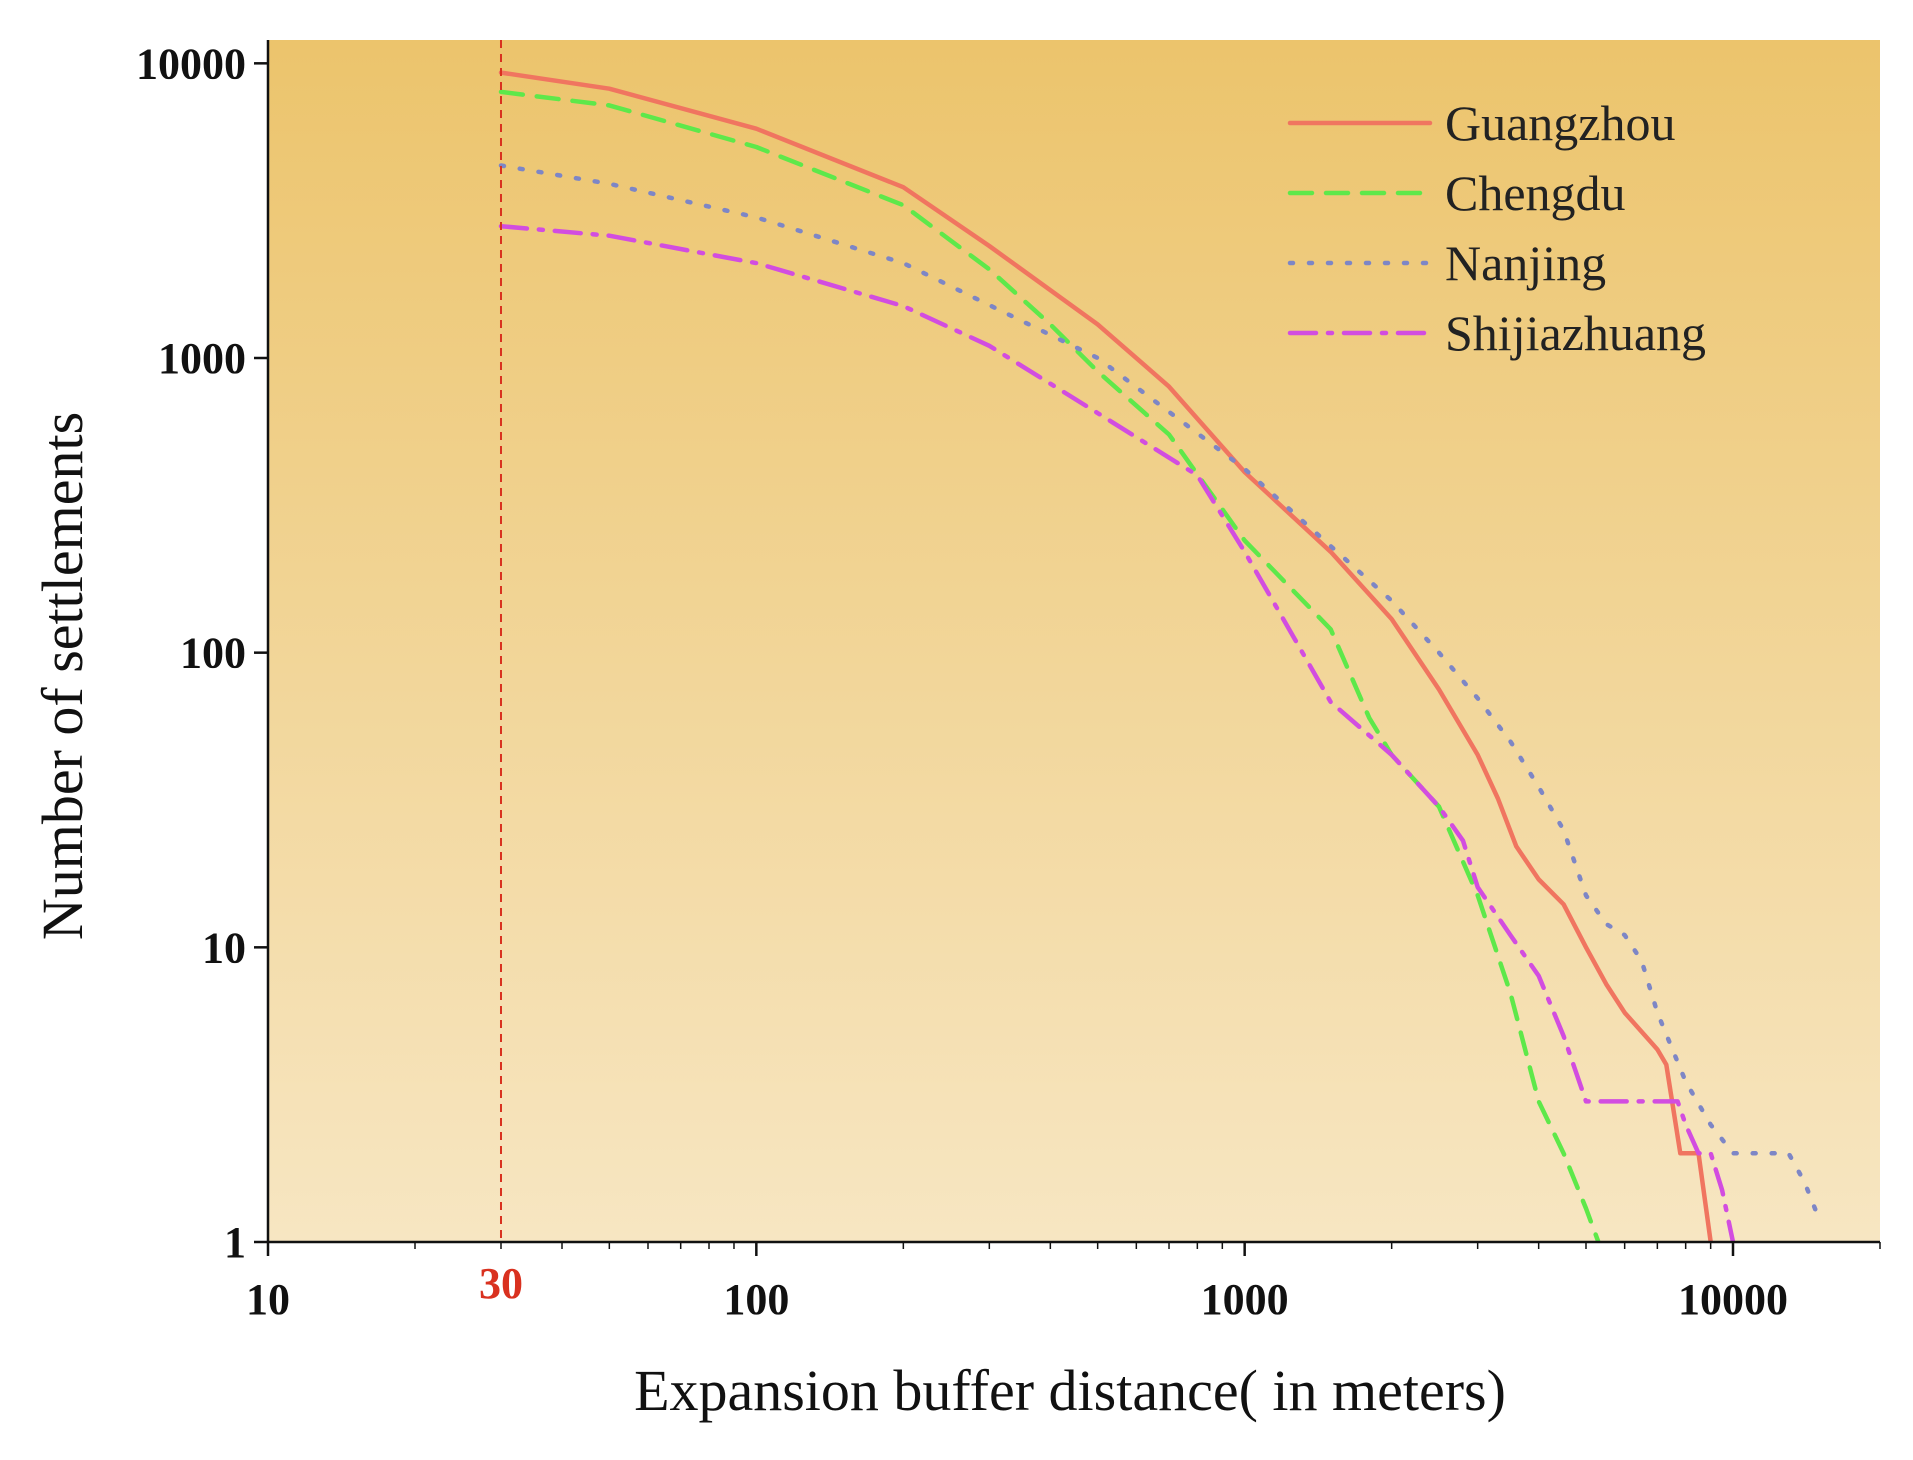  Describe the element at coordinates (202, 358) in the screenshot. I see `y-tick-label: 1000` at that location.